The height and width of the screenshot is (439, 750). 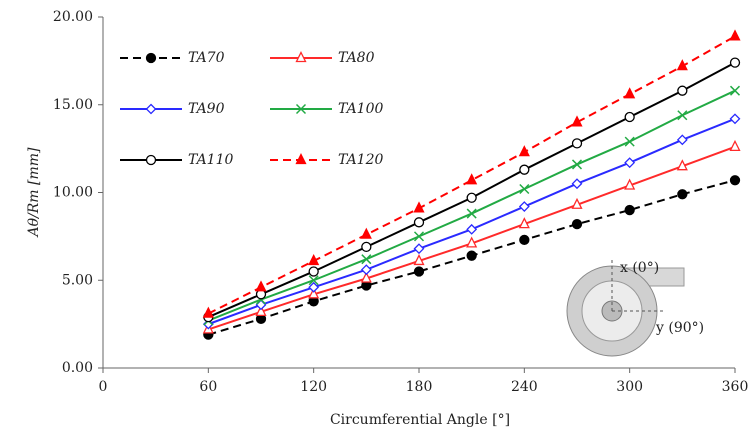 What do you see at coordinates (206, 109) in the screenshot?
I see `legend-label: TA90` at bounding box center [206, 109].